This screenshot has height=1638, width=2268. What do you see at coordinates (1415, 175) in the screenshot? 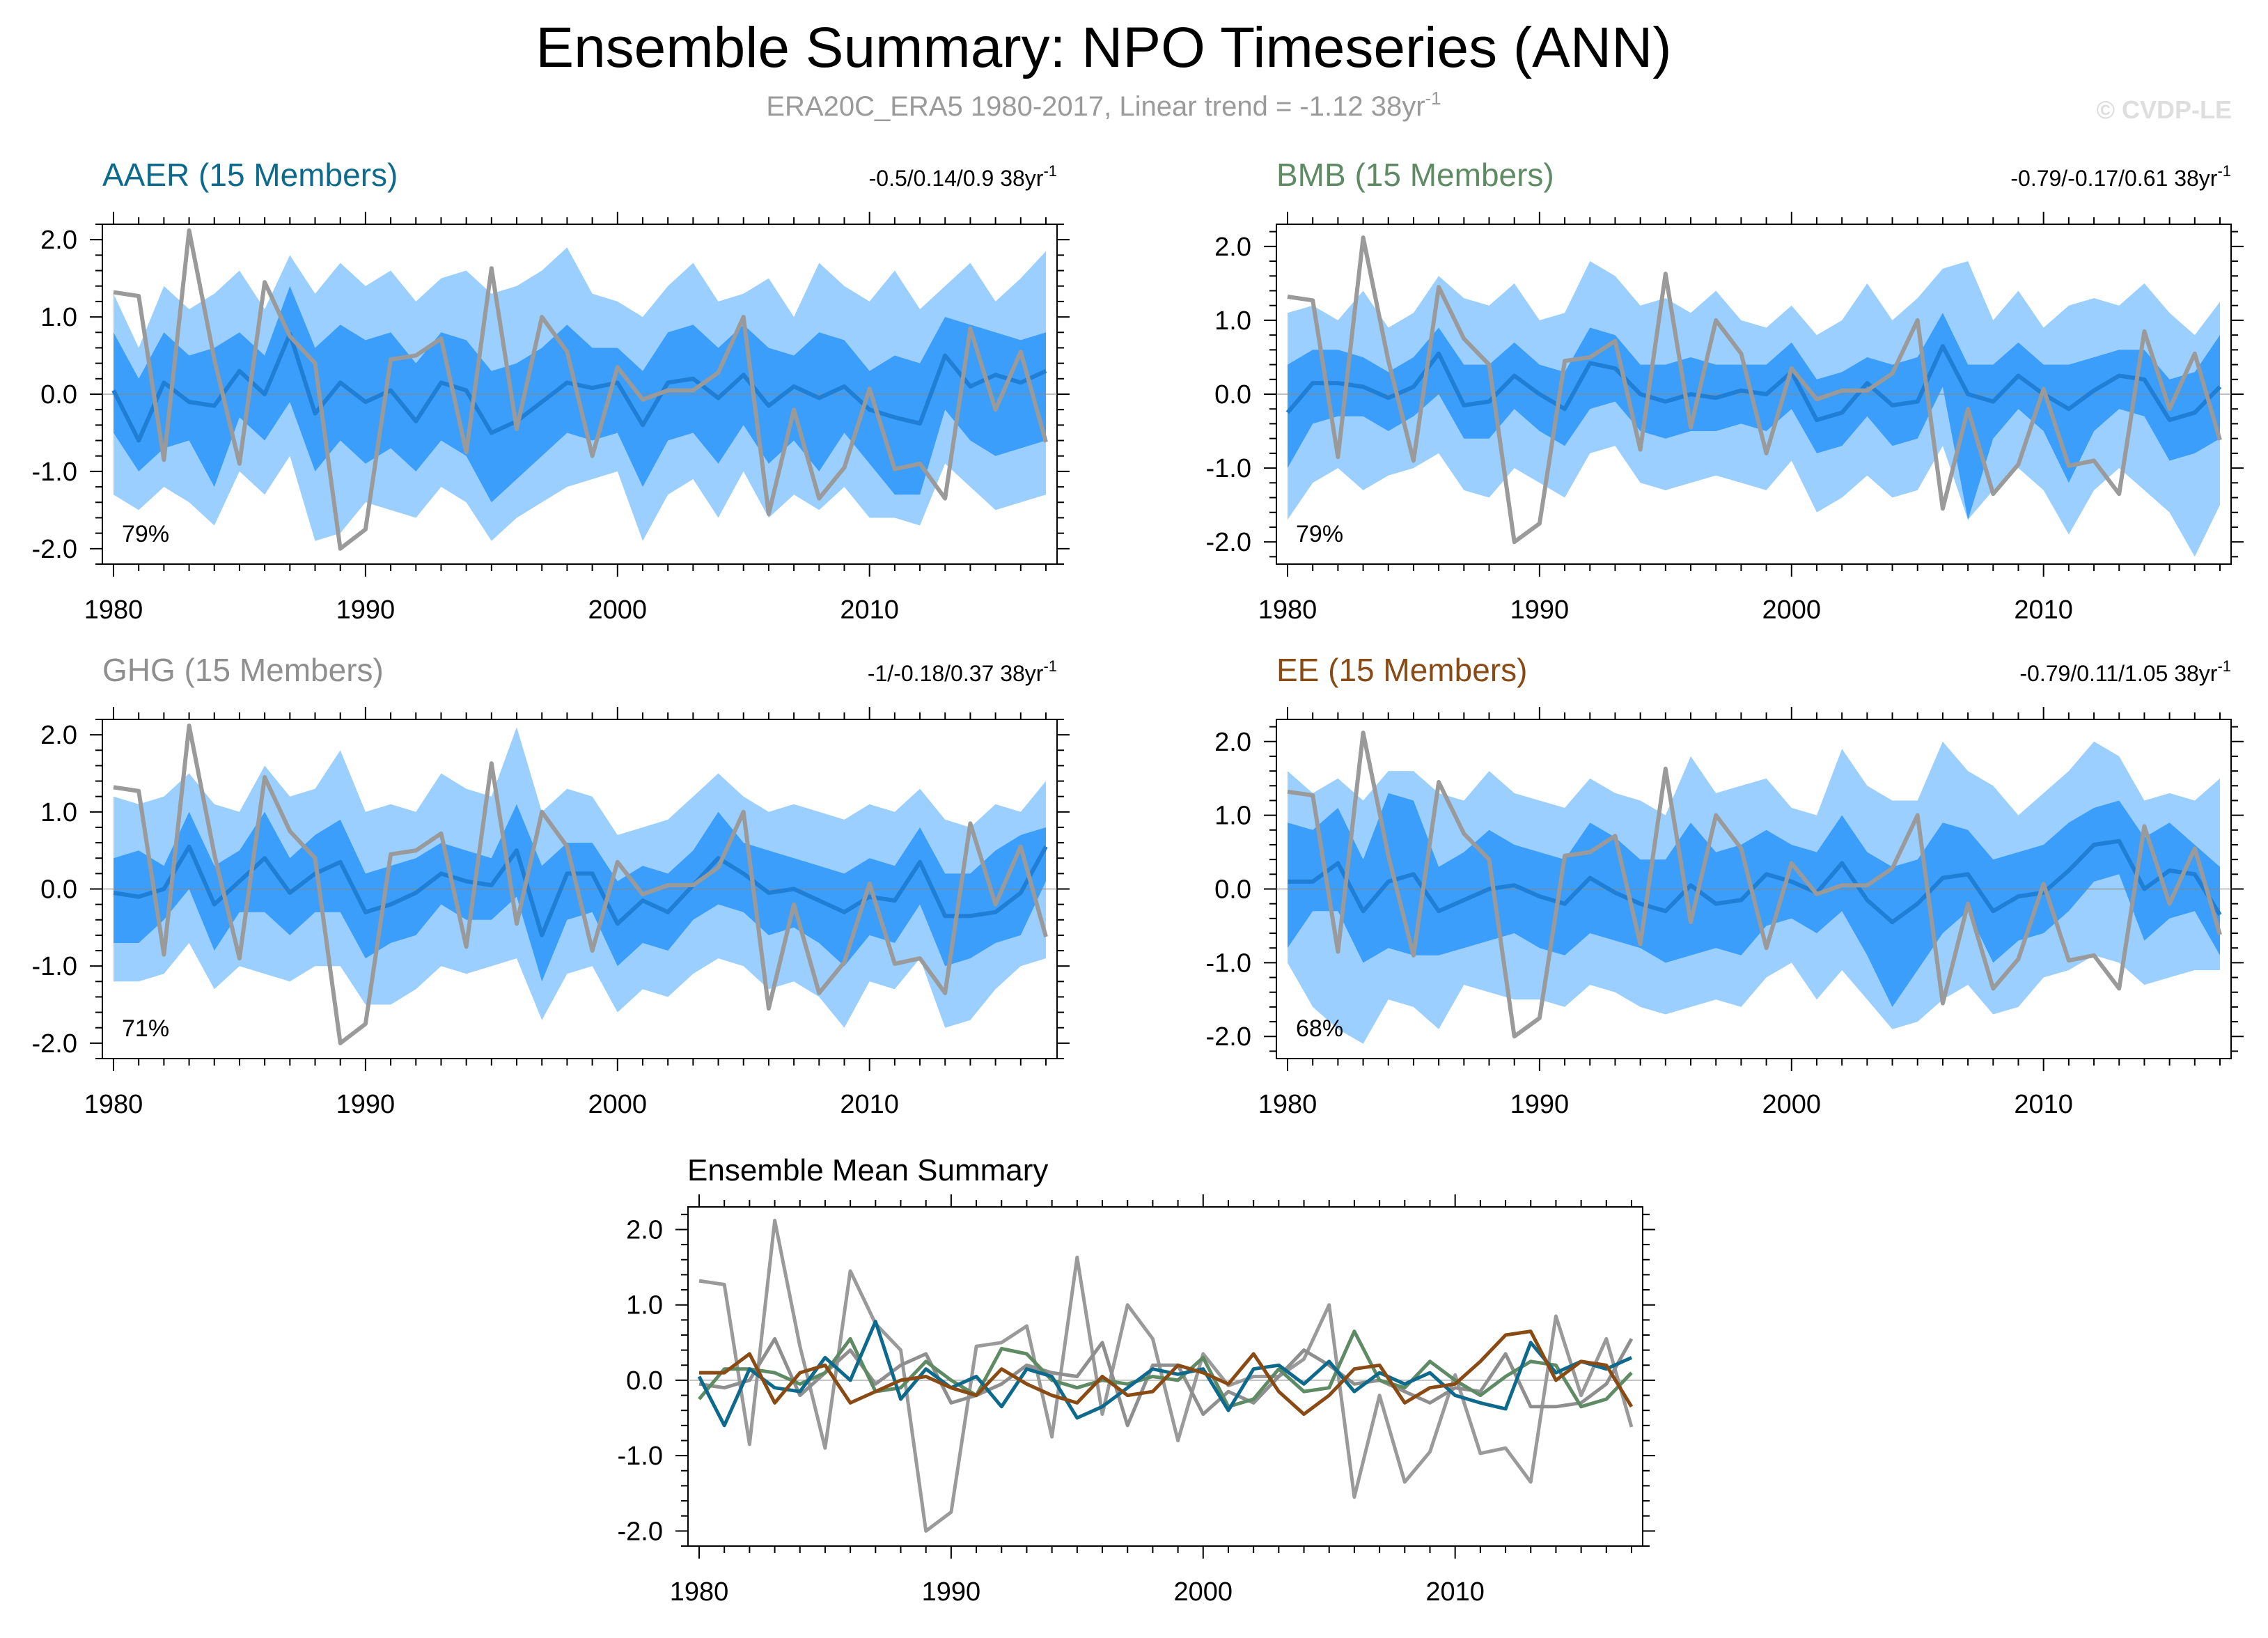
I see `panel-title: BMB (15 Members)` at bounding box center [1415, 175].